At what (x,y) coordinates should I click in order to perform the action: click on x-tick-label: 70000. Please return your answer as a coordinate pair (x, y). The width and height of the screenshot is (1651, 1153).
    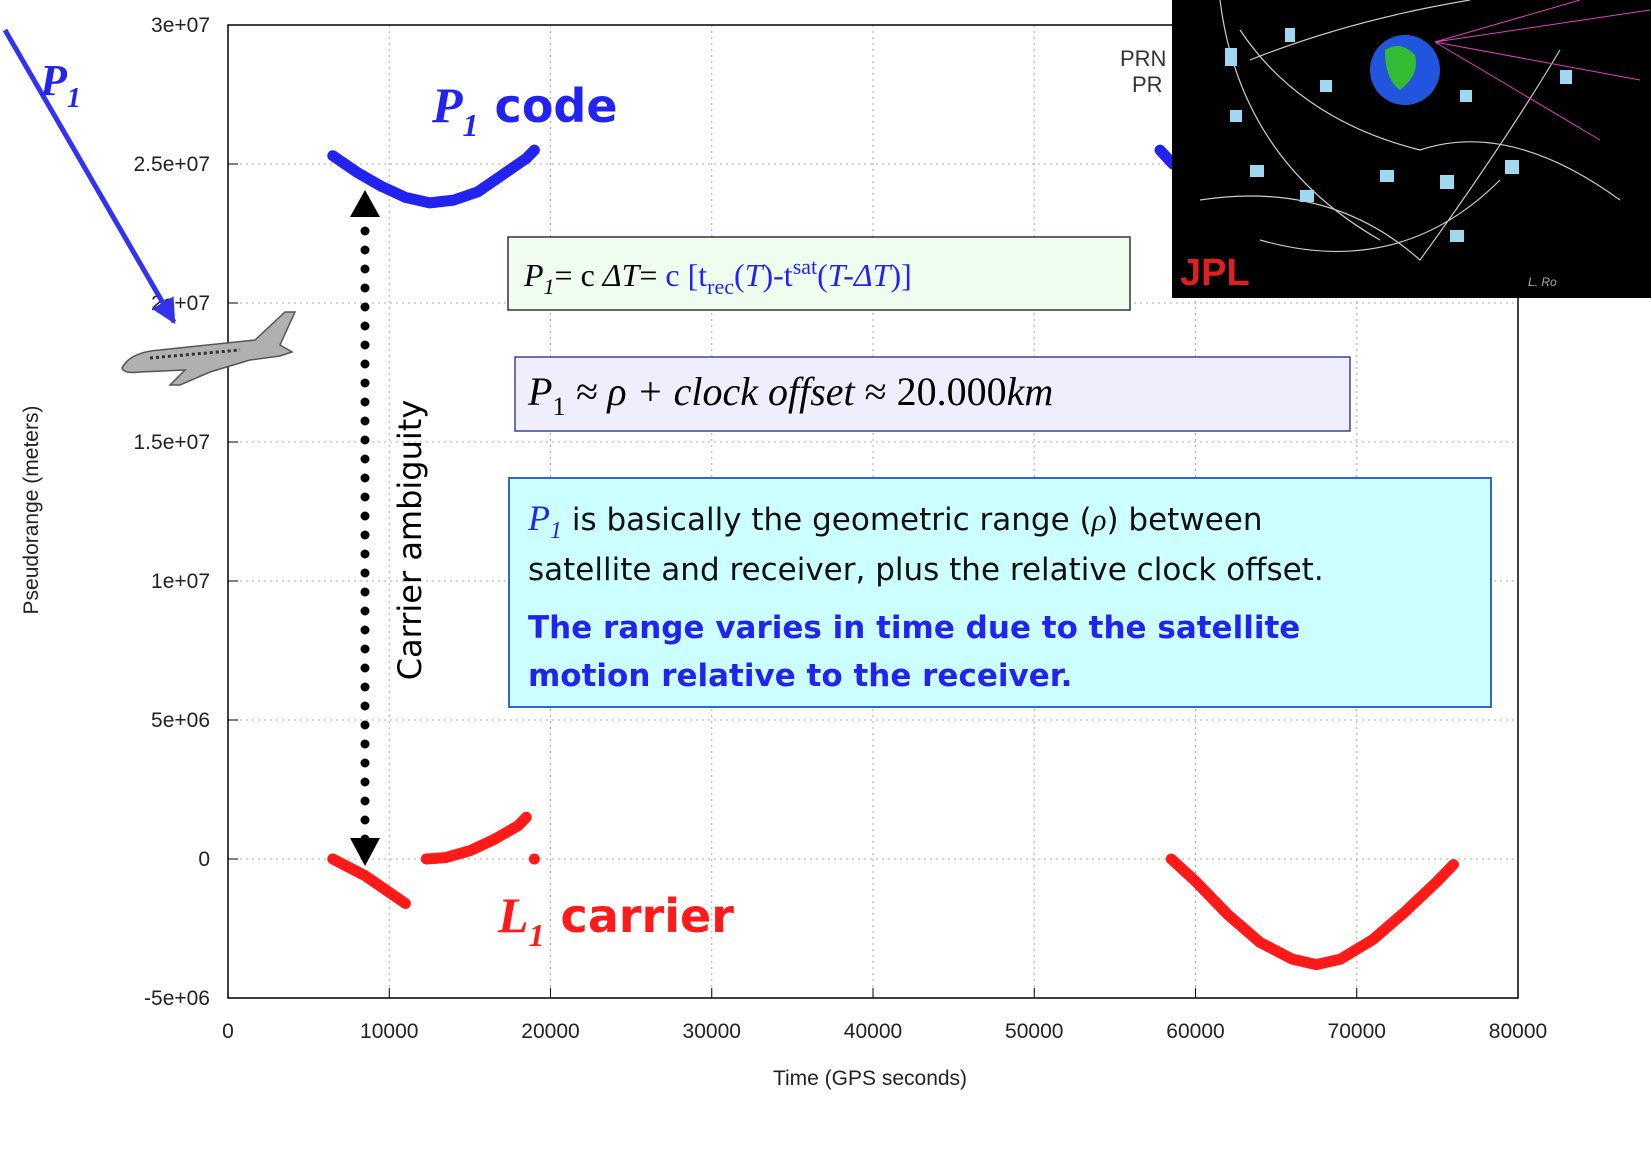
    Looking at the image, I should click on (1357, 1031).